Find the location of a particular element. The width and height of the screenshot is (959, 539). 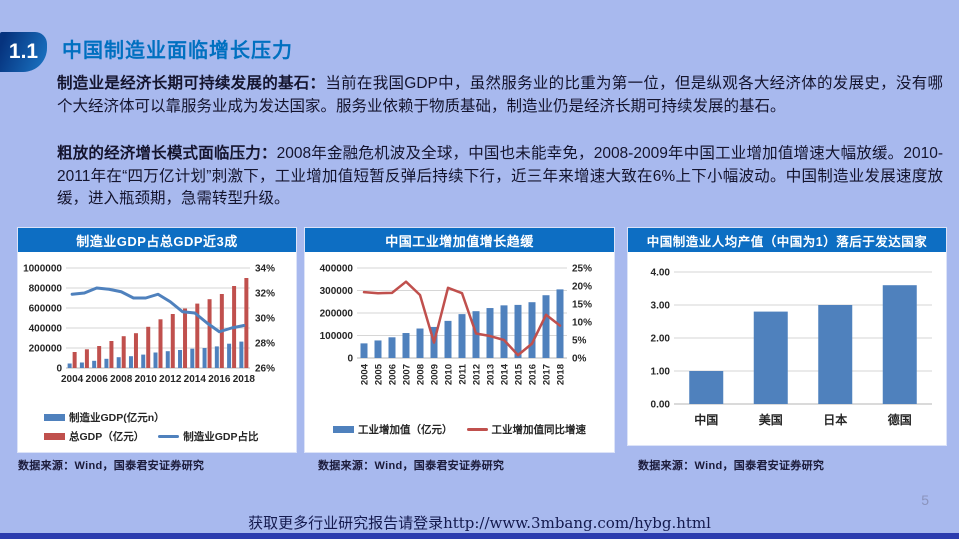

legend-item: 工业增加值同比增速 is located at coordinates (526, 429).